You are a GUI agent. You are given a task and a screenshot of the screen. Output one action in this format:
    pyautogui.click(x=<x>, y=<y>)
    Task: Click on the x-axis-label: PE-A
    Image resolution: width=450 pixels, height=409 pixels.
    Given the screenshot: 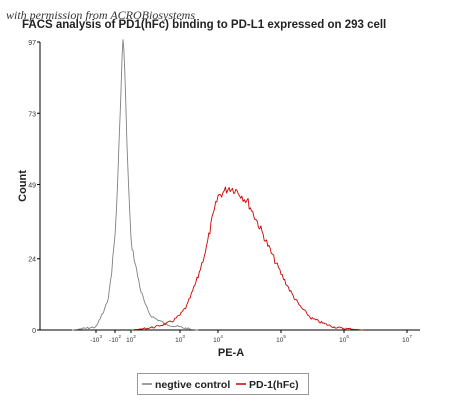 What is the action you would take?
    pyautogui.click(x=231, y=353)
    